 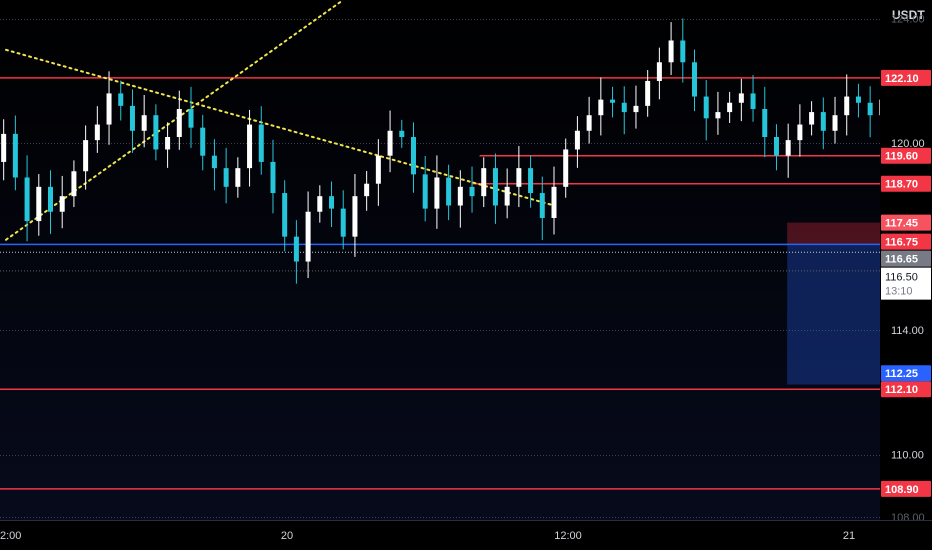 I want to click on entry-price-tag-bg, so click(x=906, y=241).